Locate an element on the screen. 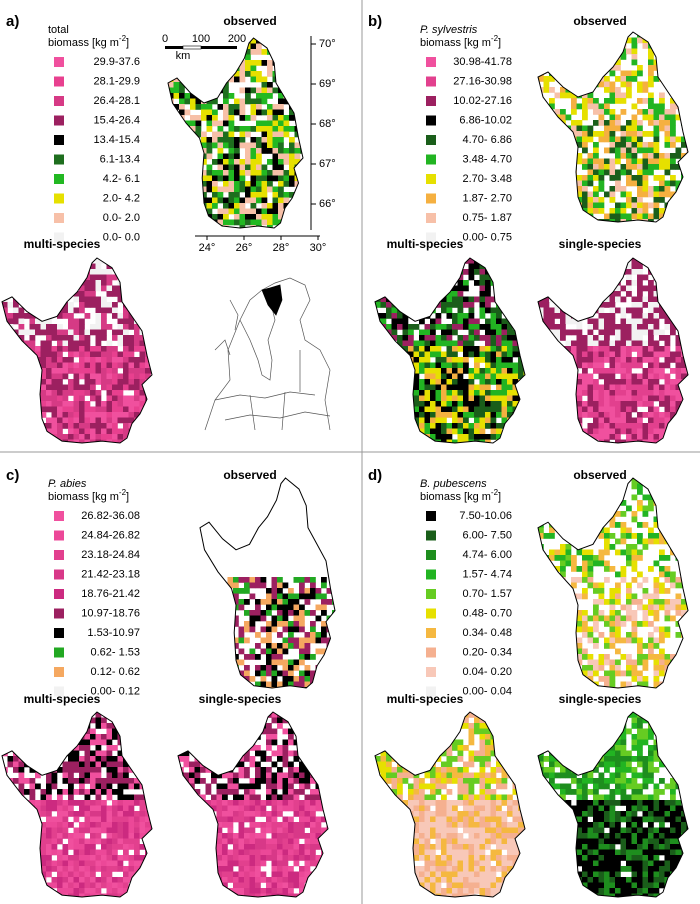 The height and width of the screenshot is (904, 700). legend-label: 23.18-24.84 is located at coordinates (110, 555).